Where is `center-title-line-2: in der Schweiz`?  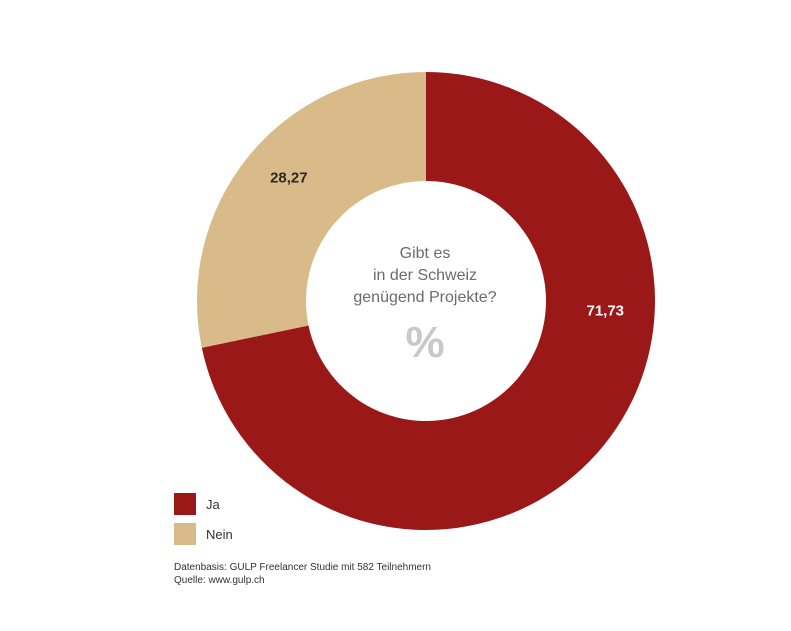 center-title-line-2: in der Schweiz is located at coordinates (425, 275).